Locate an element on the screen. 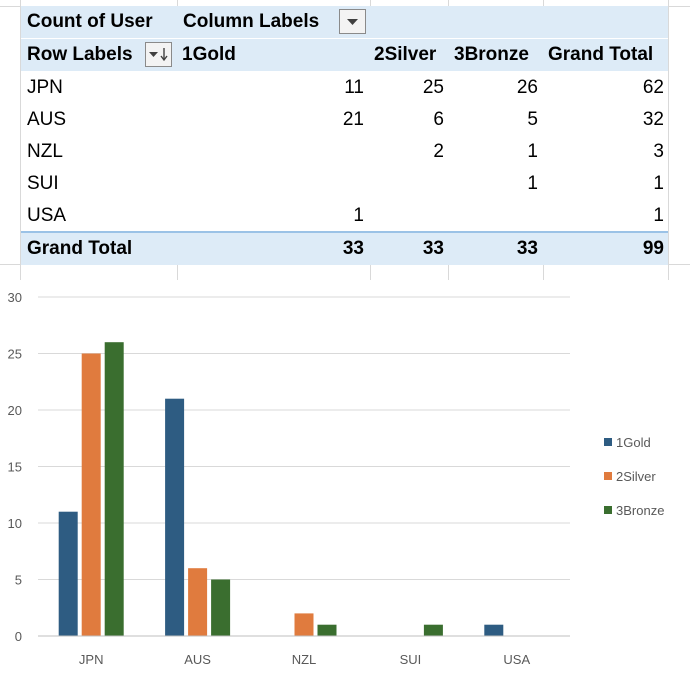  value-cell: 26 is located at coordinates (527, 87).